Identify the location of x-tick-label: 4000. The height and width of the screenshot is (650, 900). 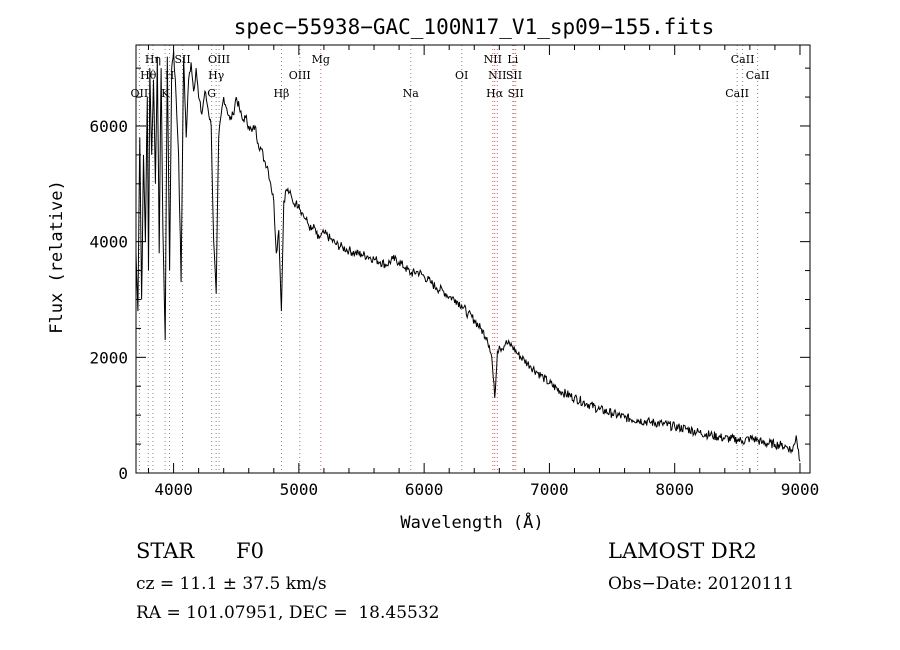
(173, 489).